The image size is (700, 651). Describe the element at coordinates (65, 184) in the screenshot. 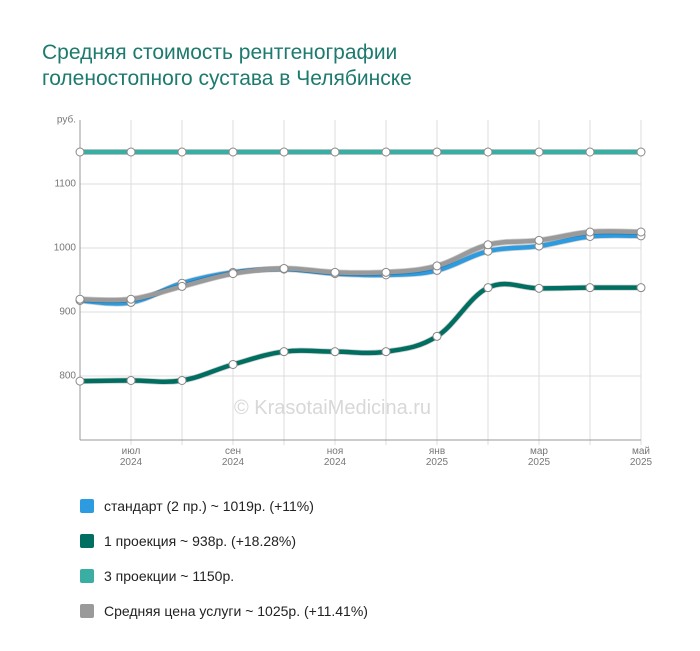

I see `y-tick-label: 1100` at that location.